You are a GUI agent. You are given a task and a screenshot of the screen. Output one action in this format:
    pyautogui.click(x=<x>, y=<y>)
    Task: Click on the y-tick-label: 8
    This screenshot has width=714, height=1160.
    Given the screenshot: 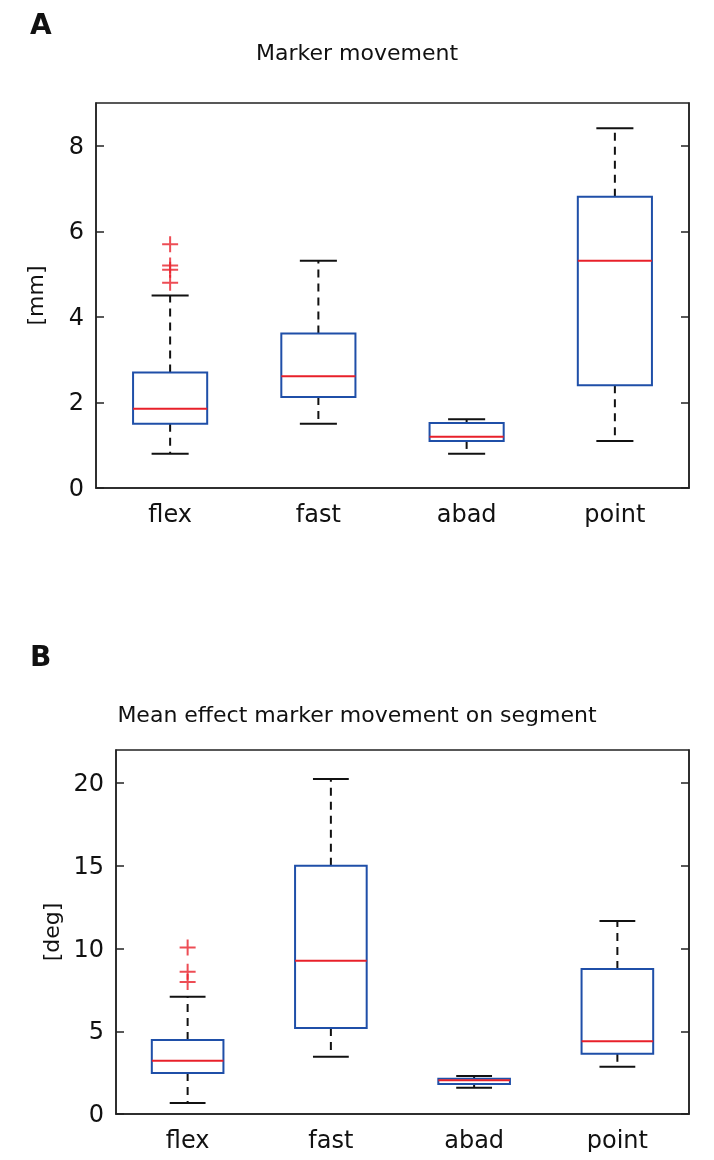 What is the action you would take?
    pyautogui.click(x=76, y=145)
    